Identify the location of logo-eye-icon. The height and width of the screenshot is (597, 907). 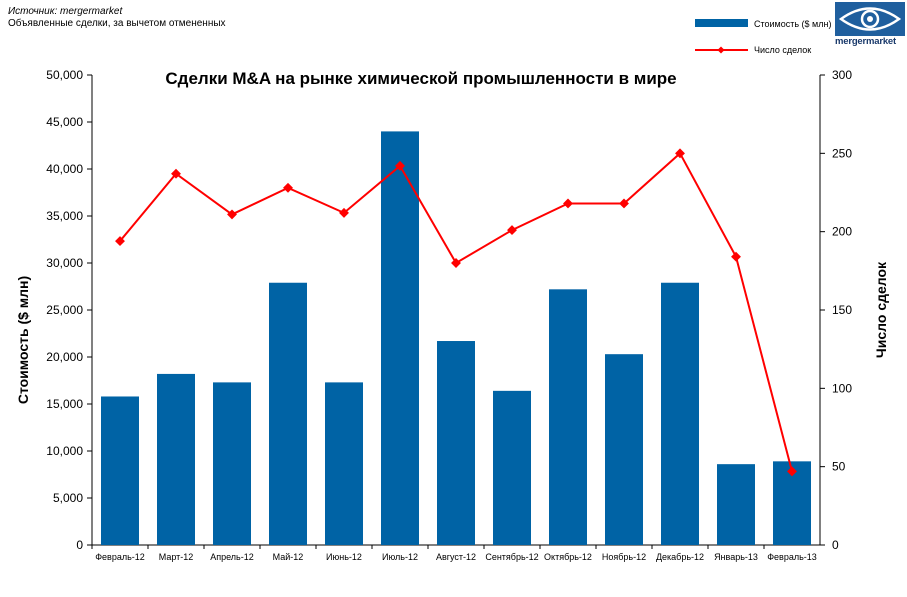
(870, 19).